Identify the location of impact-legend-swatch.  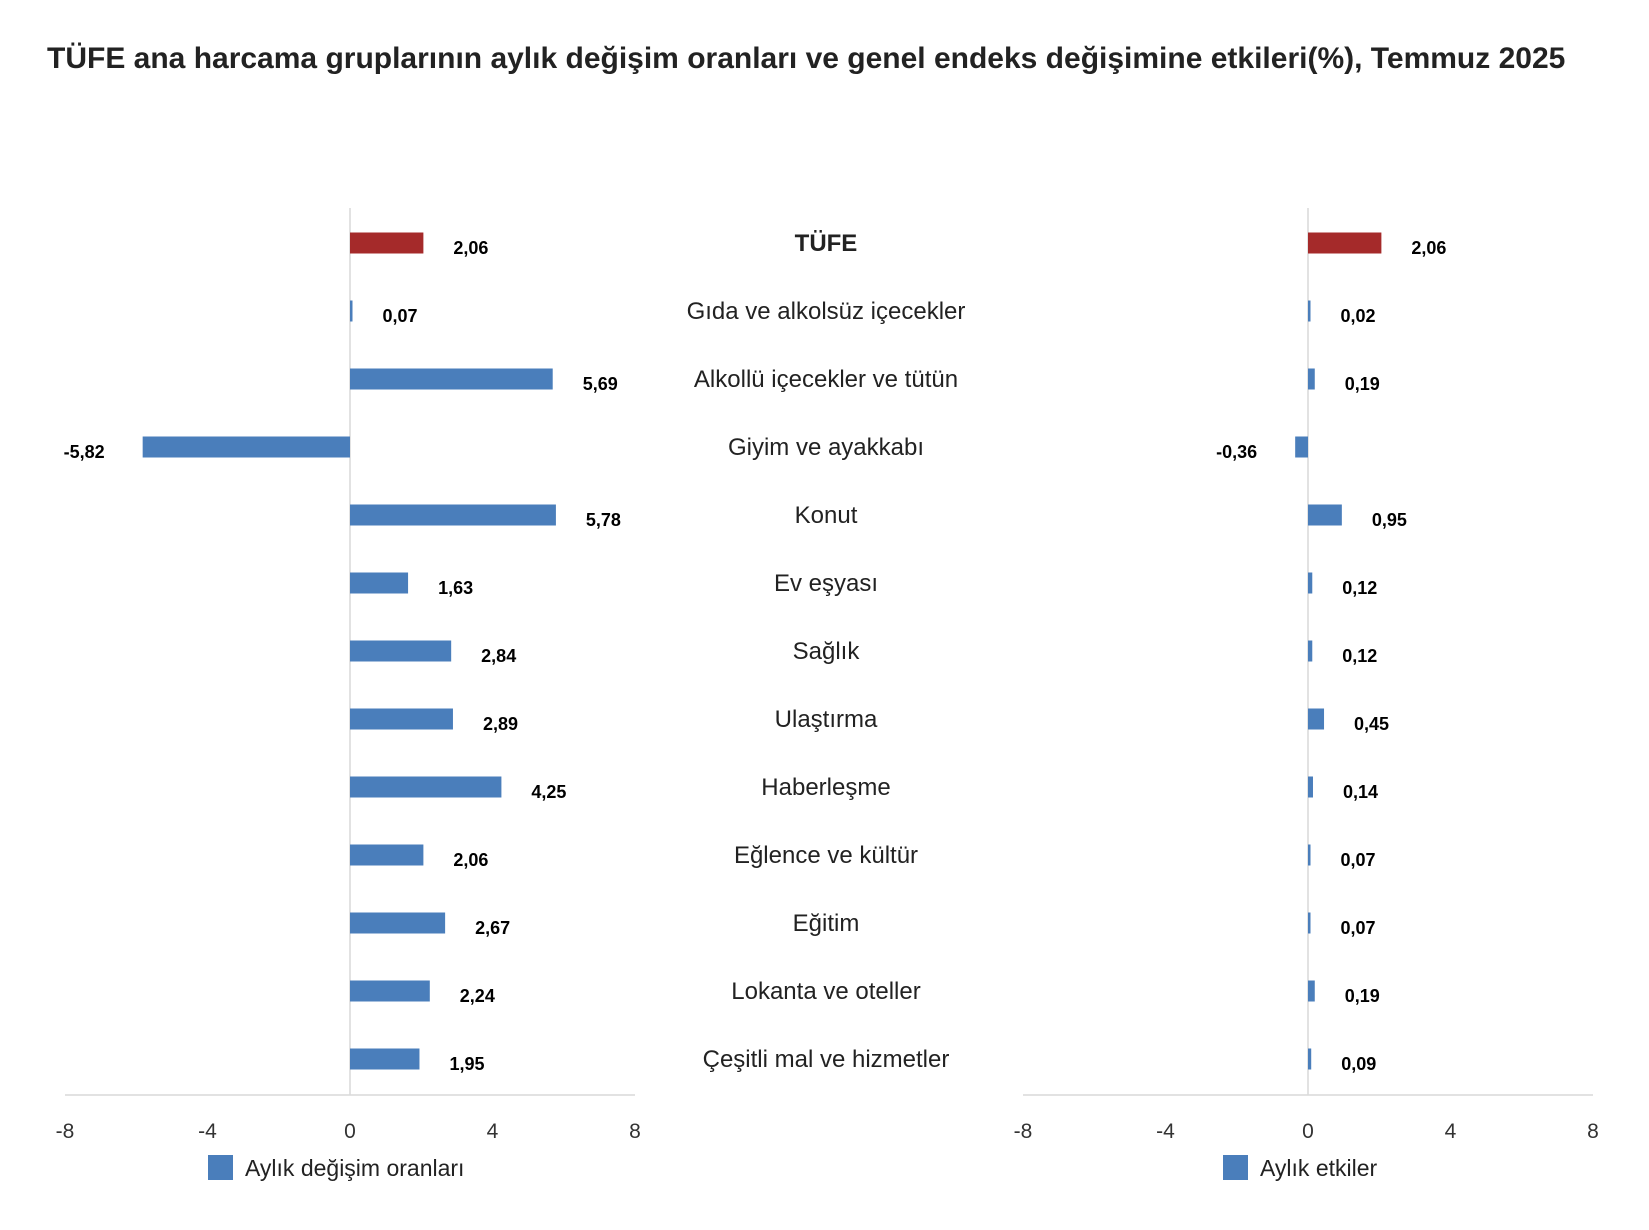
(1235, 1167).